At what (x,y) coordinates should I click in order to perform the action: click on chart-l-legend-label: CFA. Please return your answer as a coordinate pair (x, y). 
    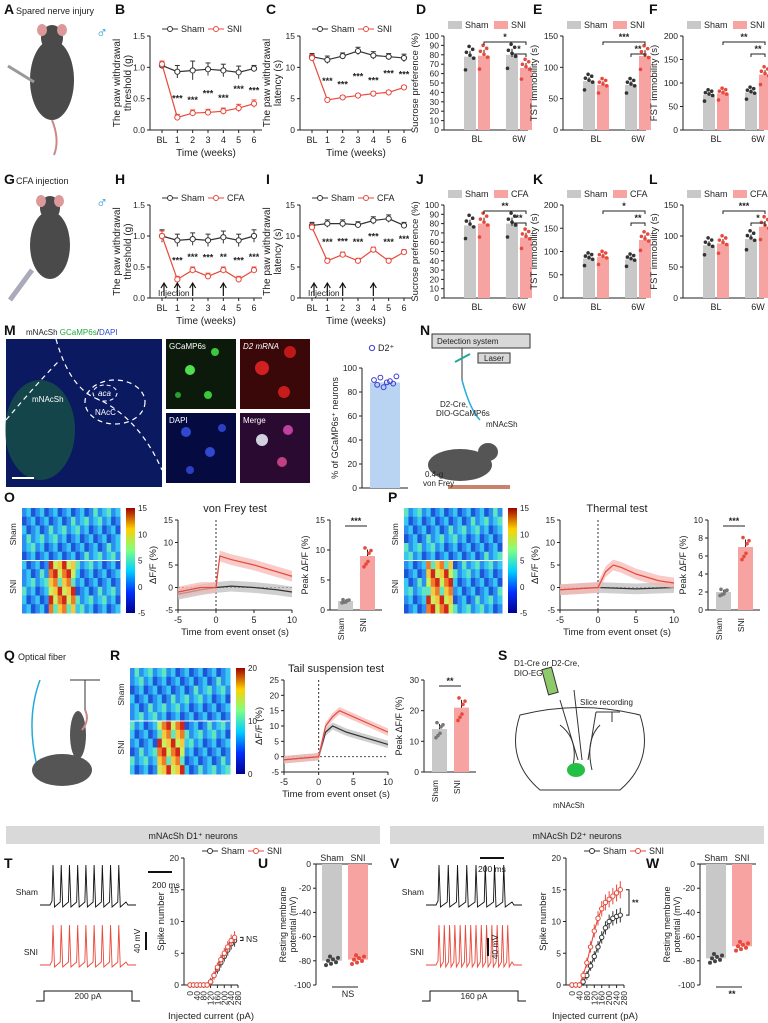
    Looking at the image, I should click on (759, 194).